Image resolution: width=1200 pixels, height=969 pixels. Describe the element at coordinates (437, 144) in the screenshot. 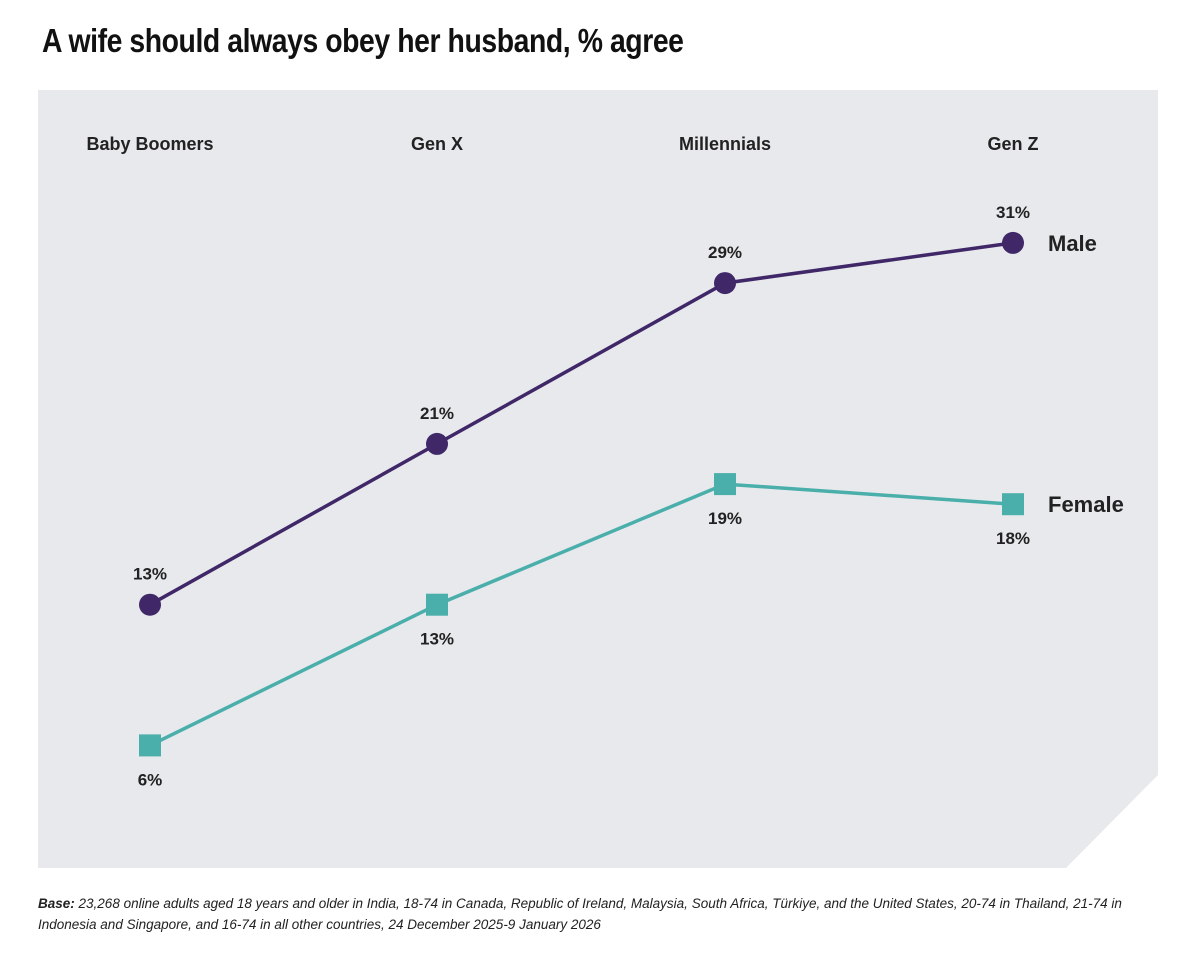

I see `category-label: Gen X` at that location.